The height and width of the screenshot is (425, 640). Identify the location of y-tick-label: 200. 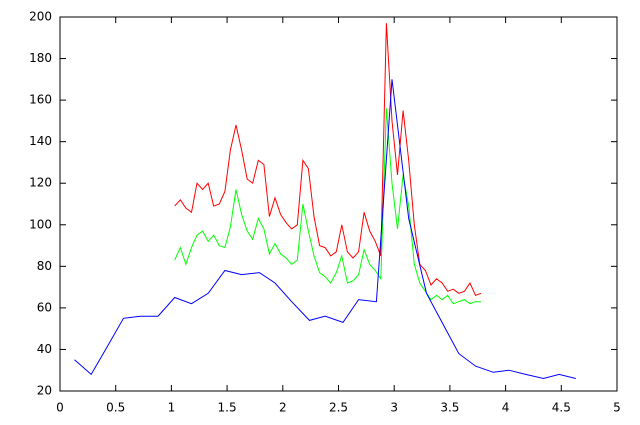
(40, 17).